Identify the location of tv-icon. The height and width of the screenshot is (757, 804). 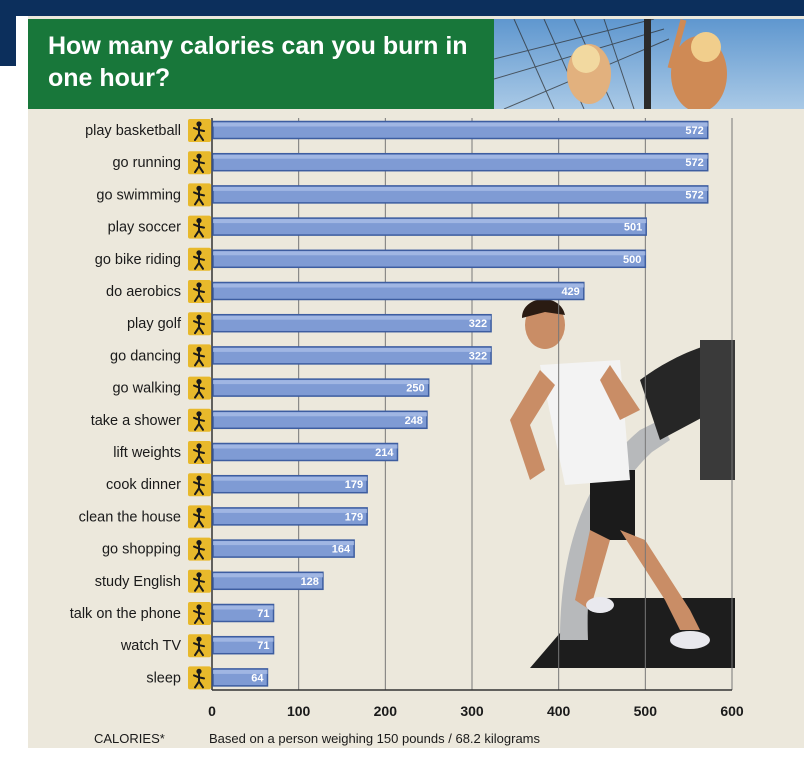
(199, 646).